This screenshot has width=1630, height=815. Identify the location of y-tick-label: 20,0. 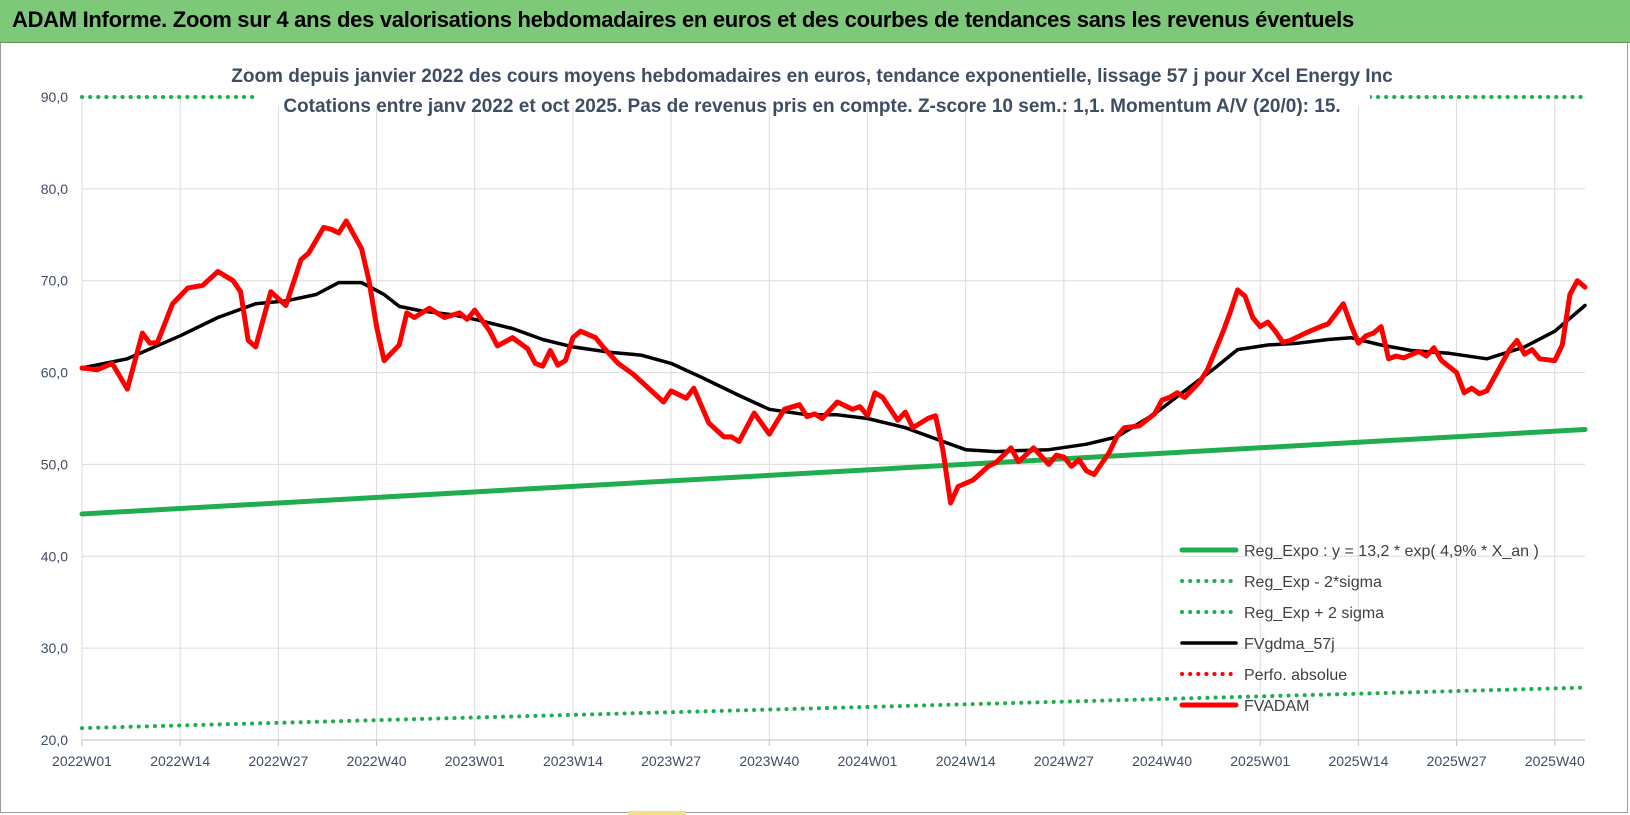
(54, 740).